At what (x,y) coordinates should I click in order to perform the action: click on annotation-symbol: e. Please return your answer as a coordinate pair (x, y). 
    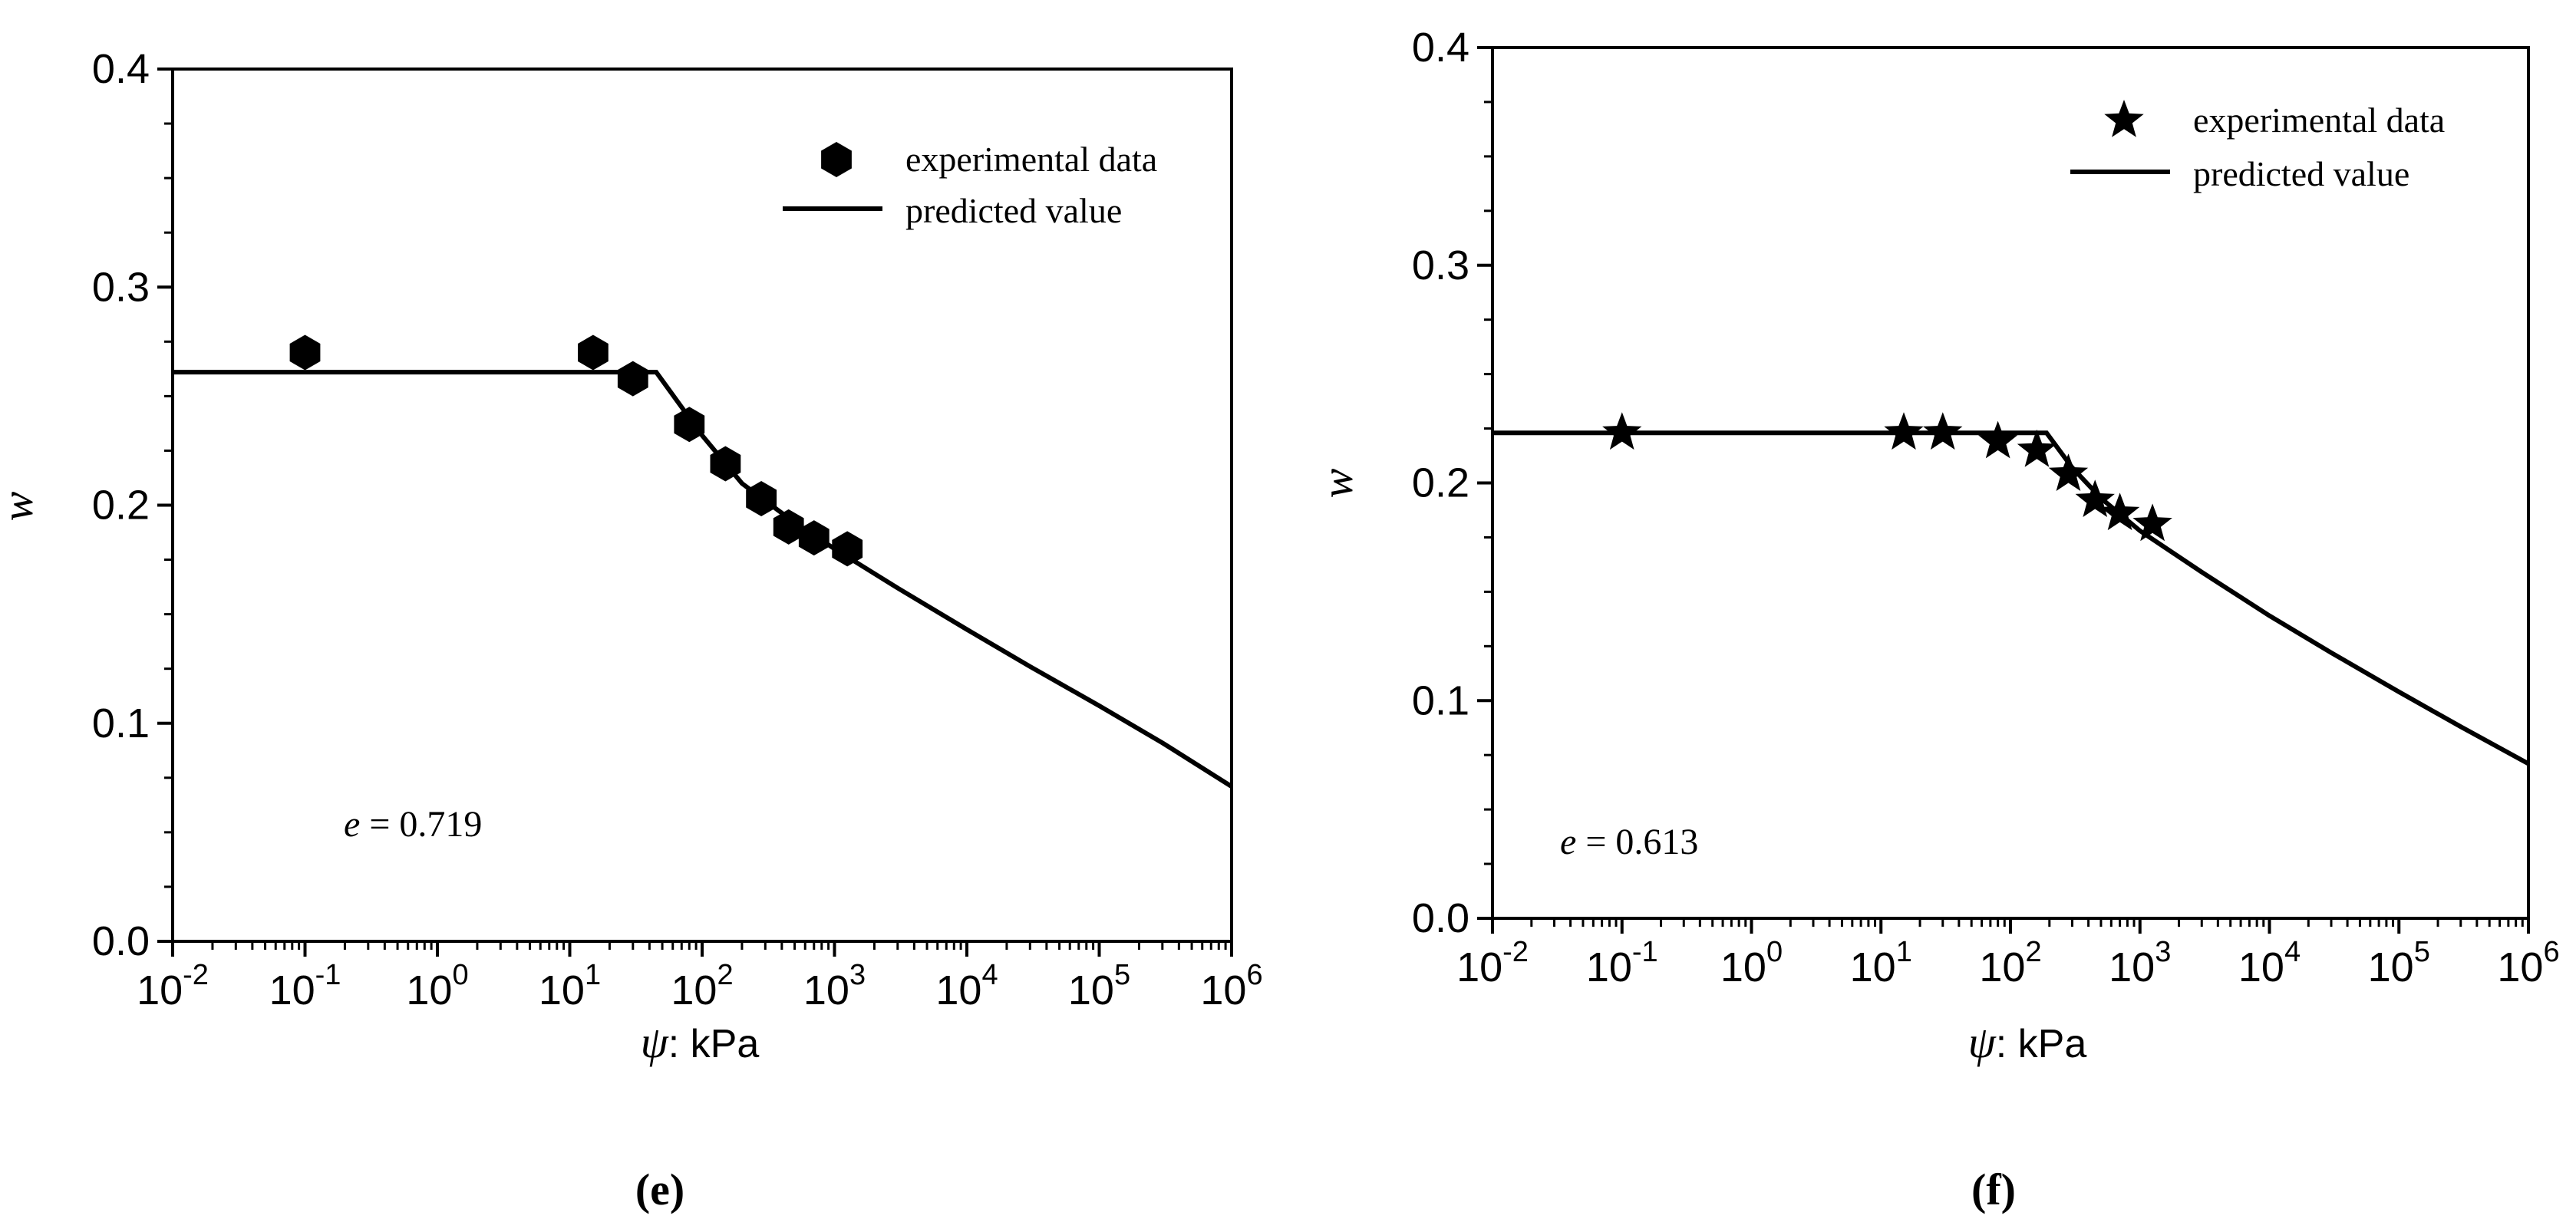
    Looking at the image, I should click on (352, 824).